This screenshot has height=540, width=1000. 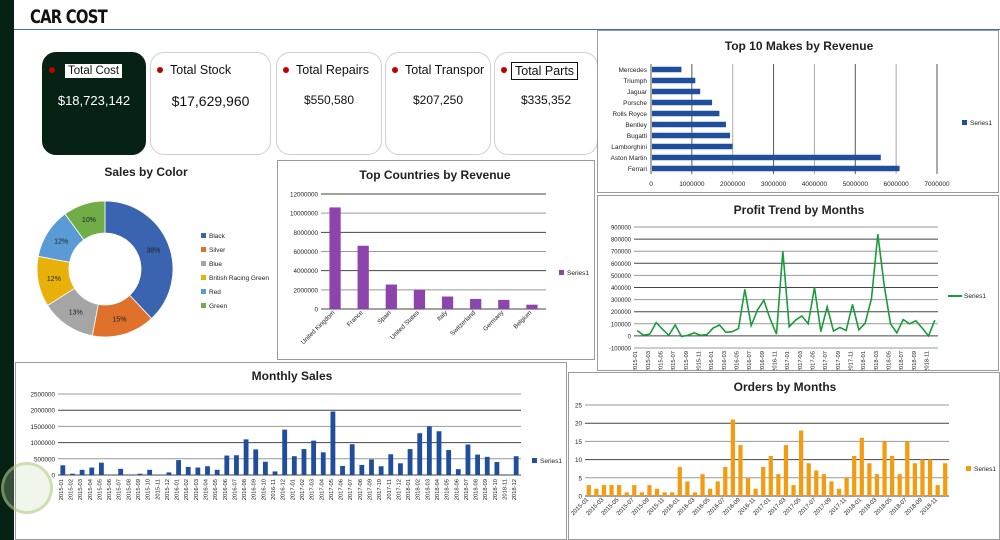 I want to click on kpi-card-total-cost: Total Cost $18,723,142, so click(x=94, y=103).